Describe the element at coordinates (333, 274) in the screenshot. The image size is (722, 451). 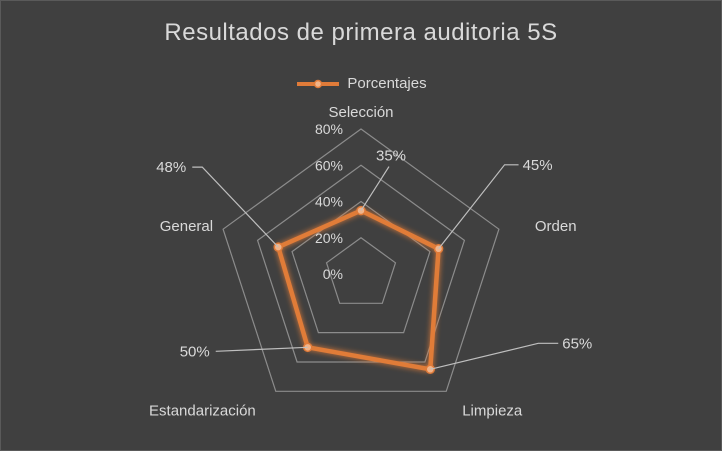
I see `radial-tick-label: 0%` at that location.